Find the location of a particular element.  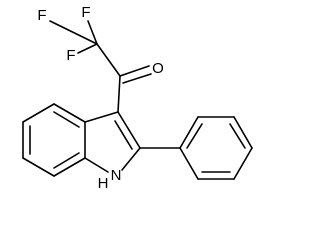

atom-label: H is located at coordinates (103, 183).